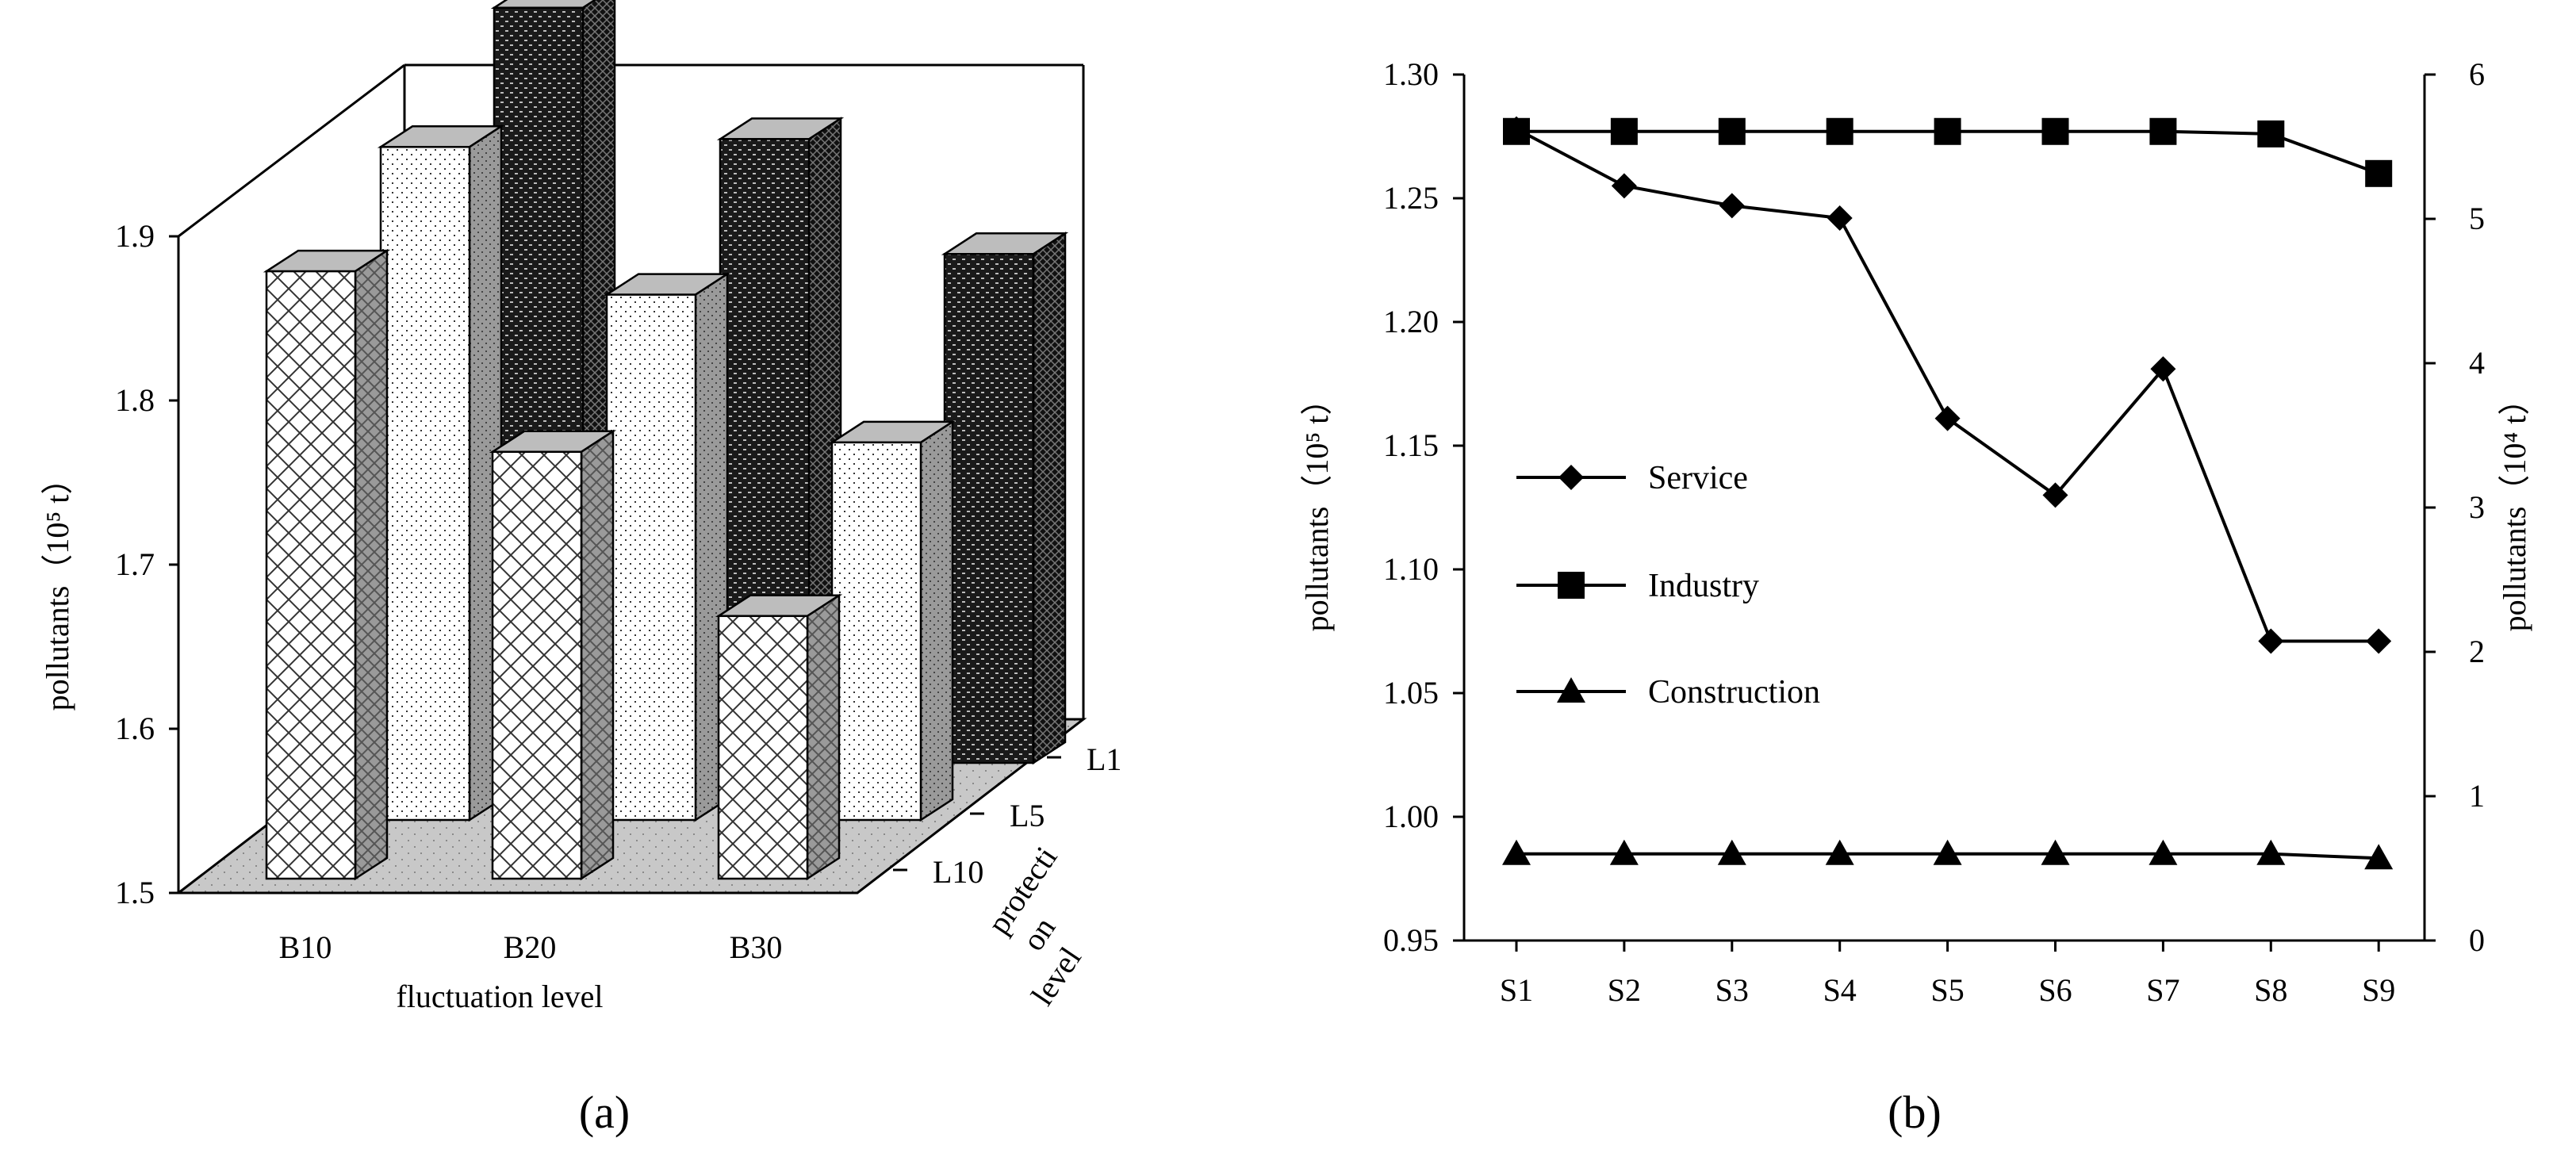 The height and width of the screenshot is (1157, 2576). Describe the element at coordinates (135, 729) in the screenshot. I see `chart-a-ytick-label: 1.6` at that location.